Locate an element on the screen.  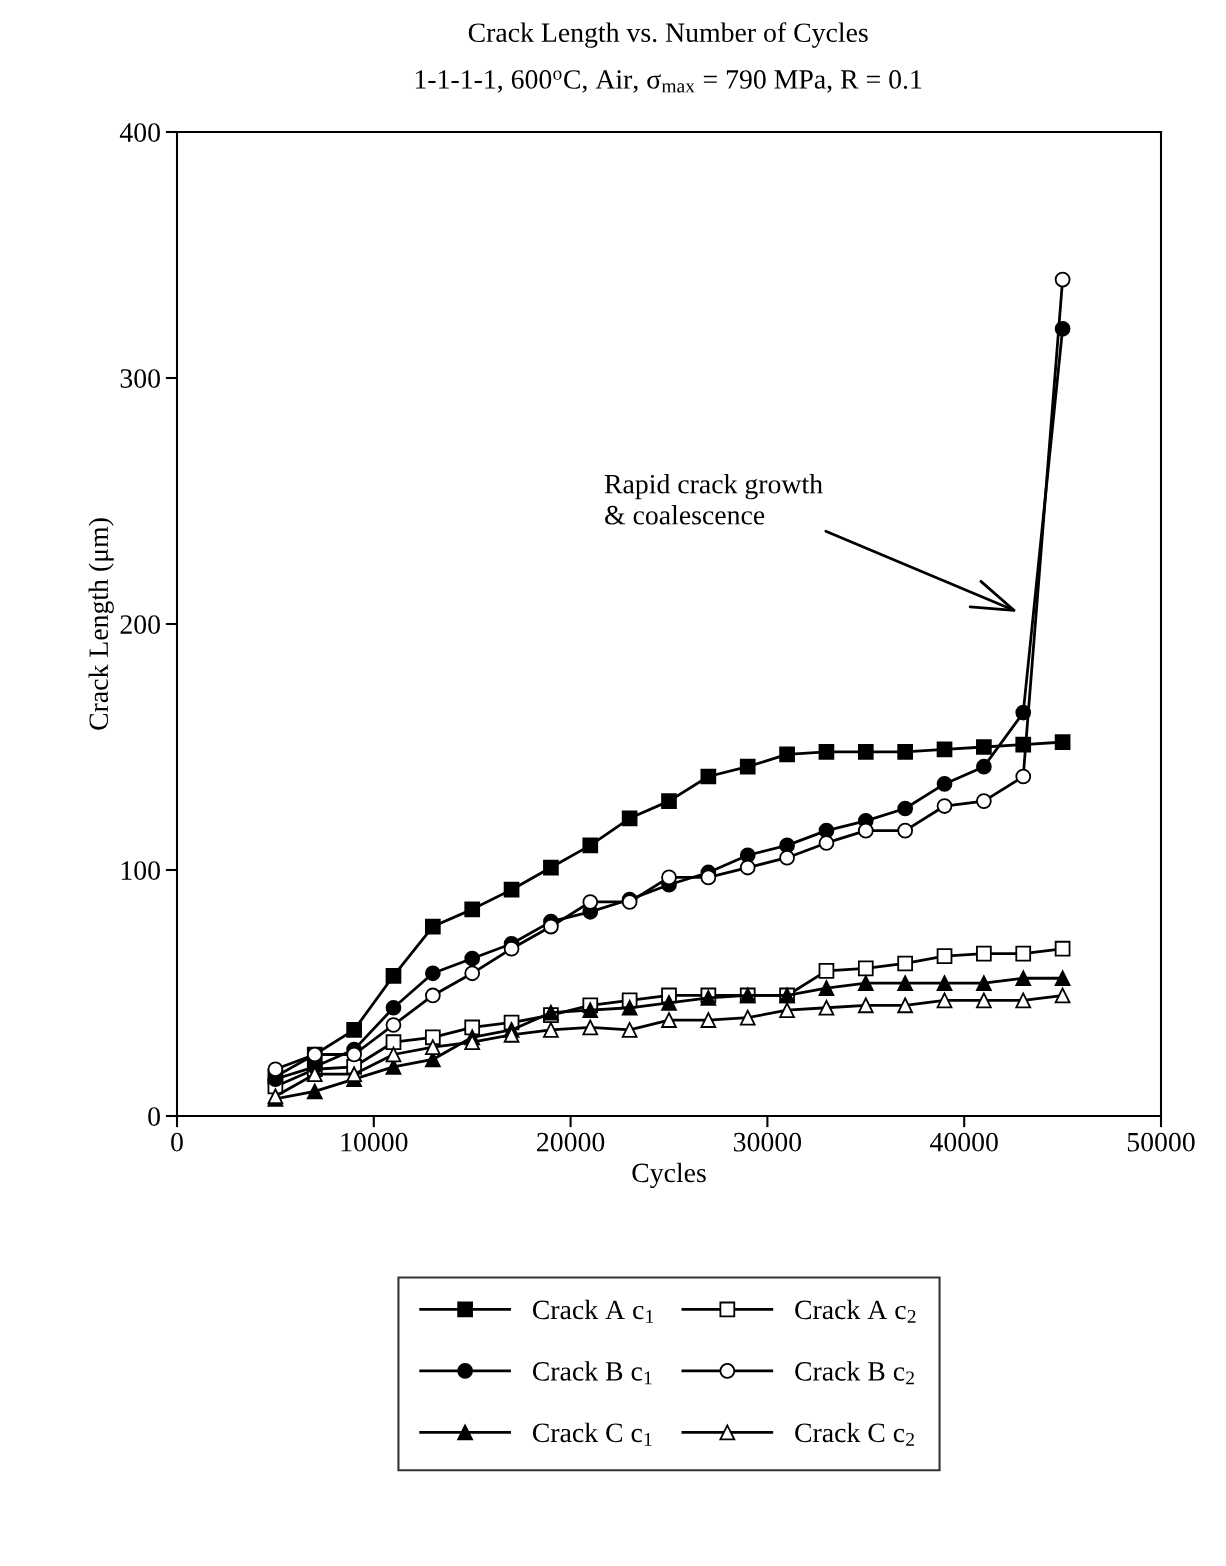
x-tick-label: 10000 is located at coordinates (374, 1142).